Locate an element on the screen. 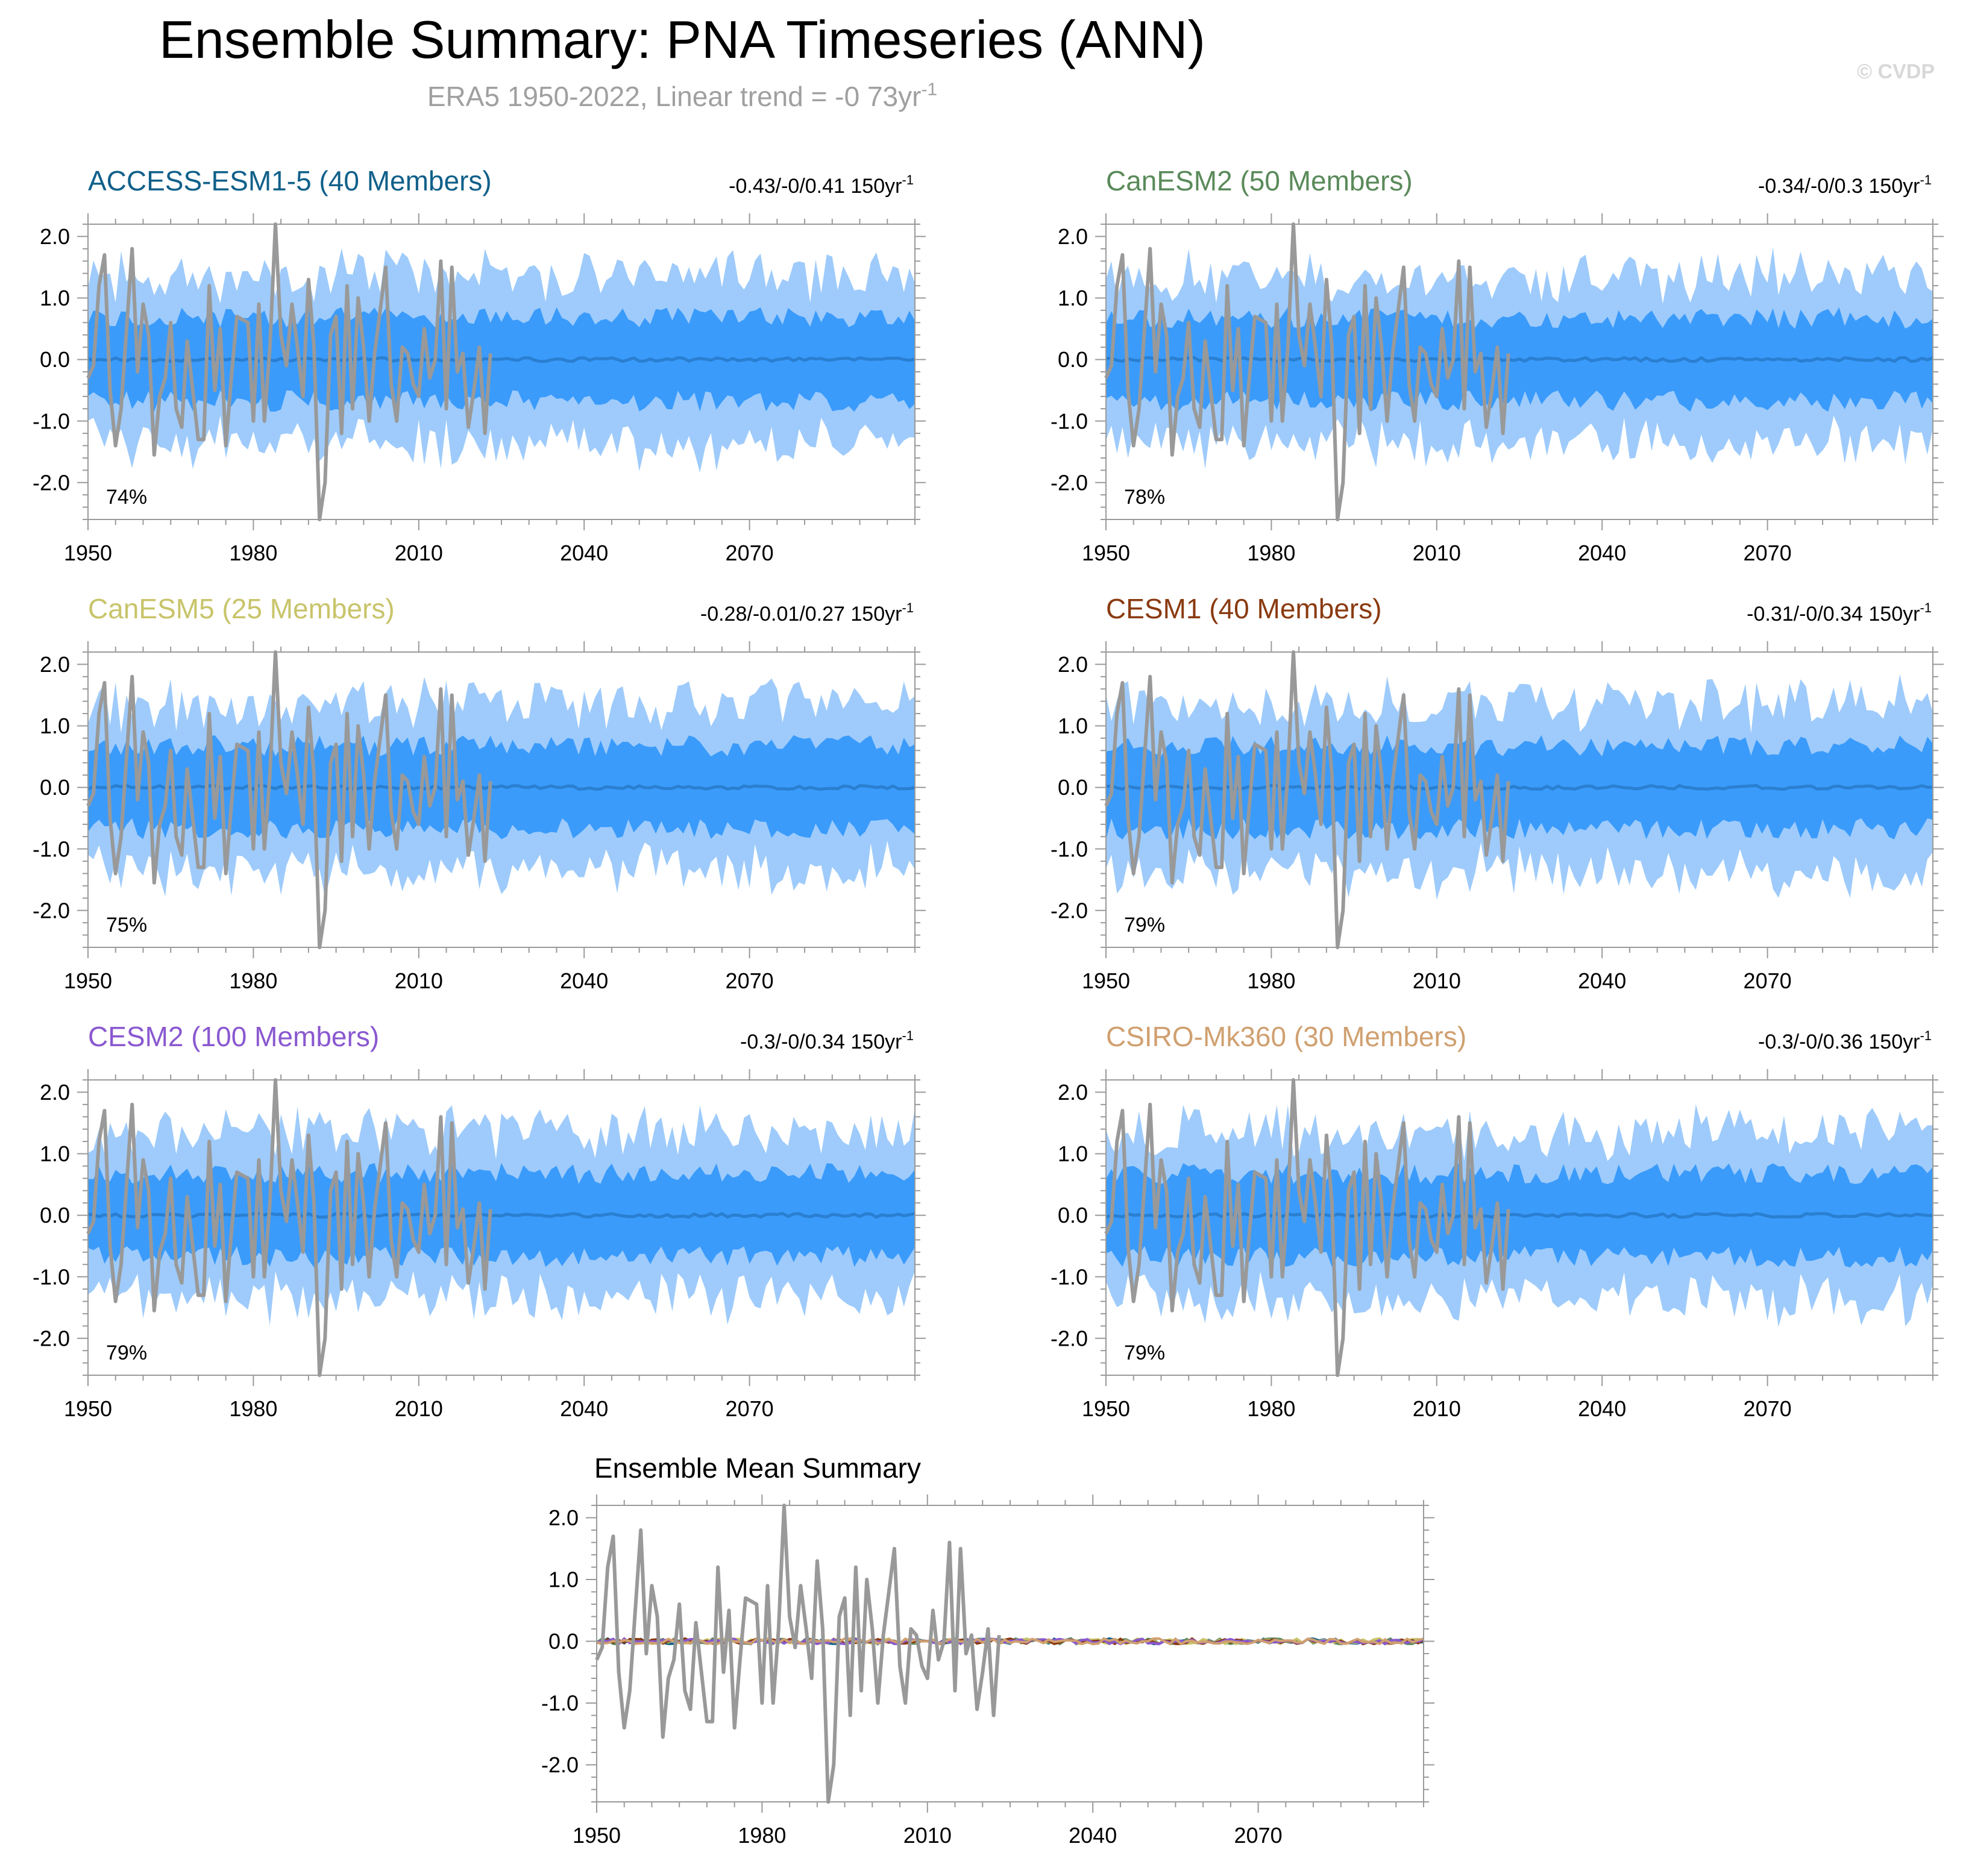 The width and height of the screenshot is (1963, 1876). panel-trend-label: -0.31/-0/0.34 150yr-1 is located at coordinates (1839, 613).